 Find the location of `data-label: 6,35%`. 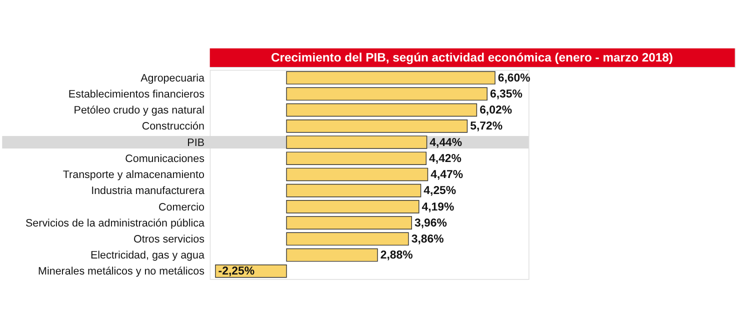

data-label: 6,35% is located at coordinates (506, 94).